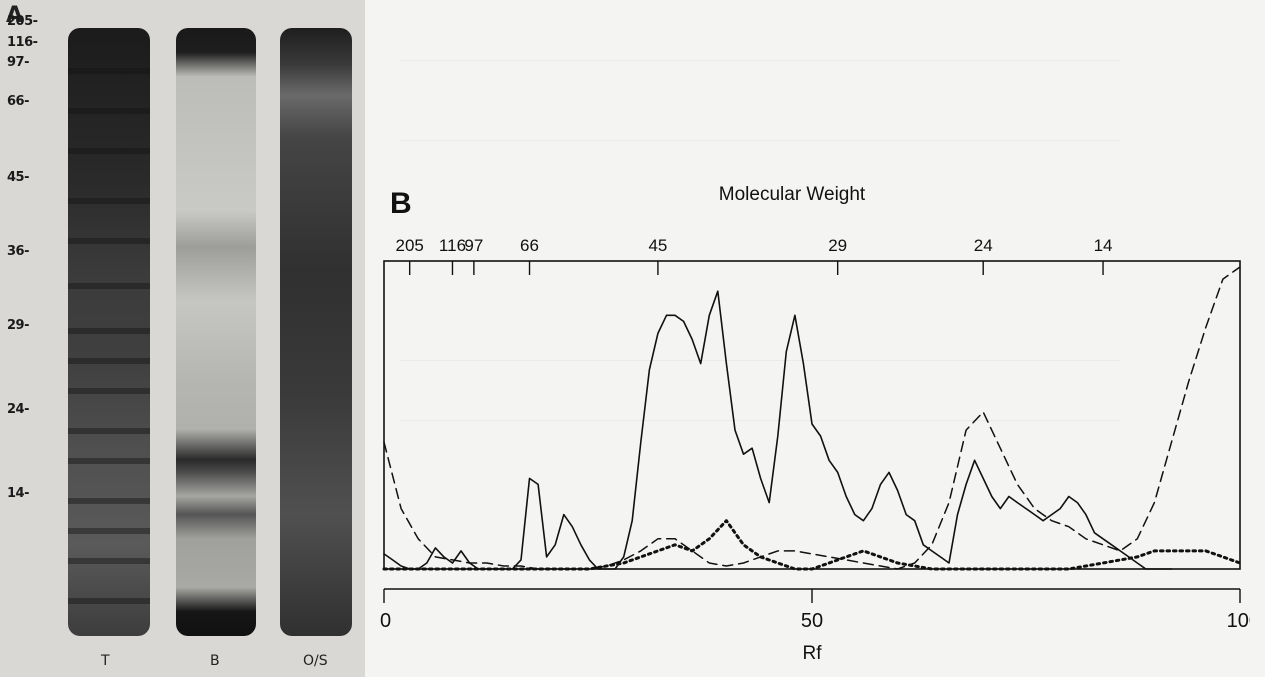 Image resolution: width=1265 pixels, height=677 pixels. I want to click on panel-letter-b: B, so click(401, 203).